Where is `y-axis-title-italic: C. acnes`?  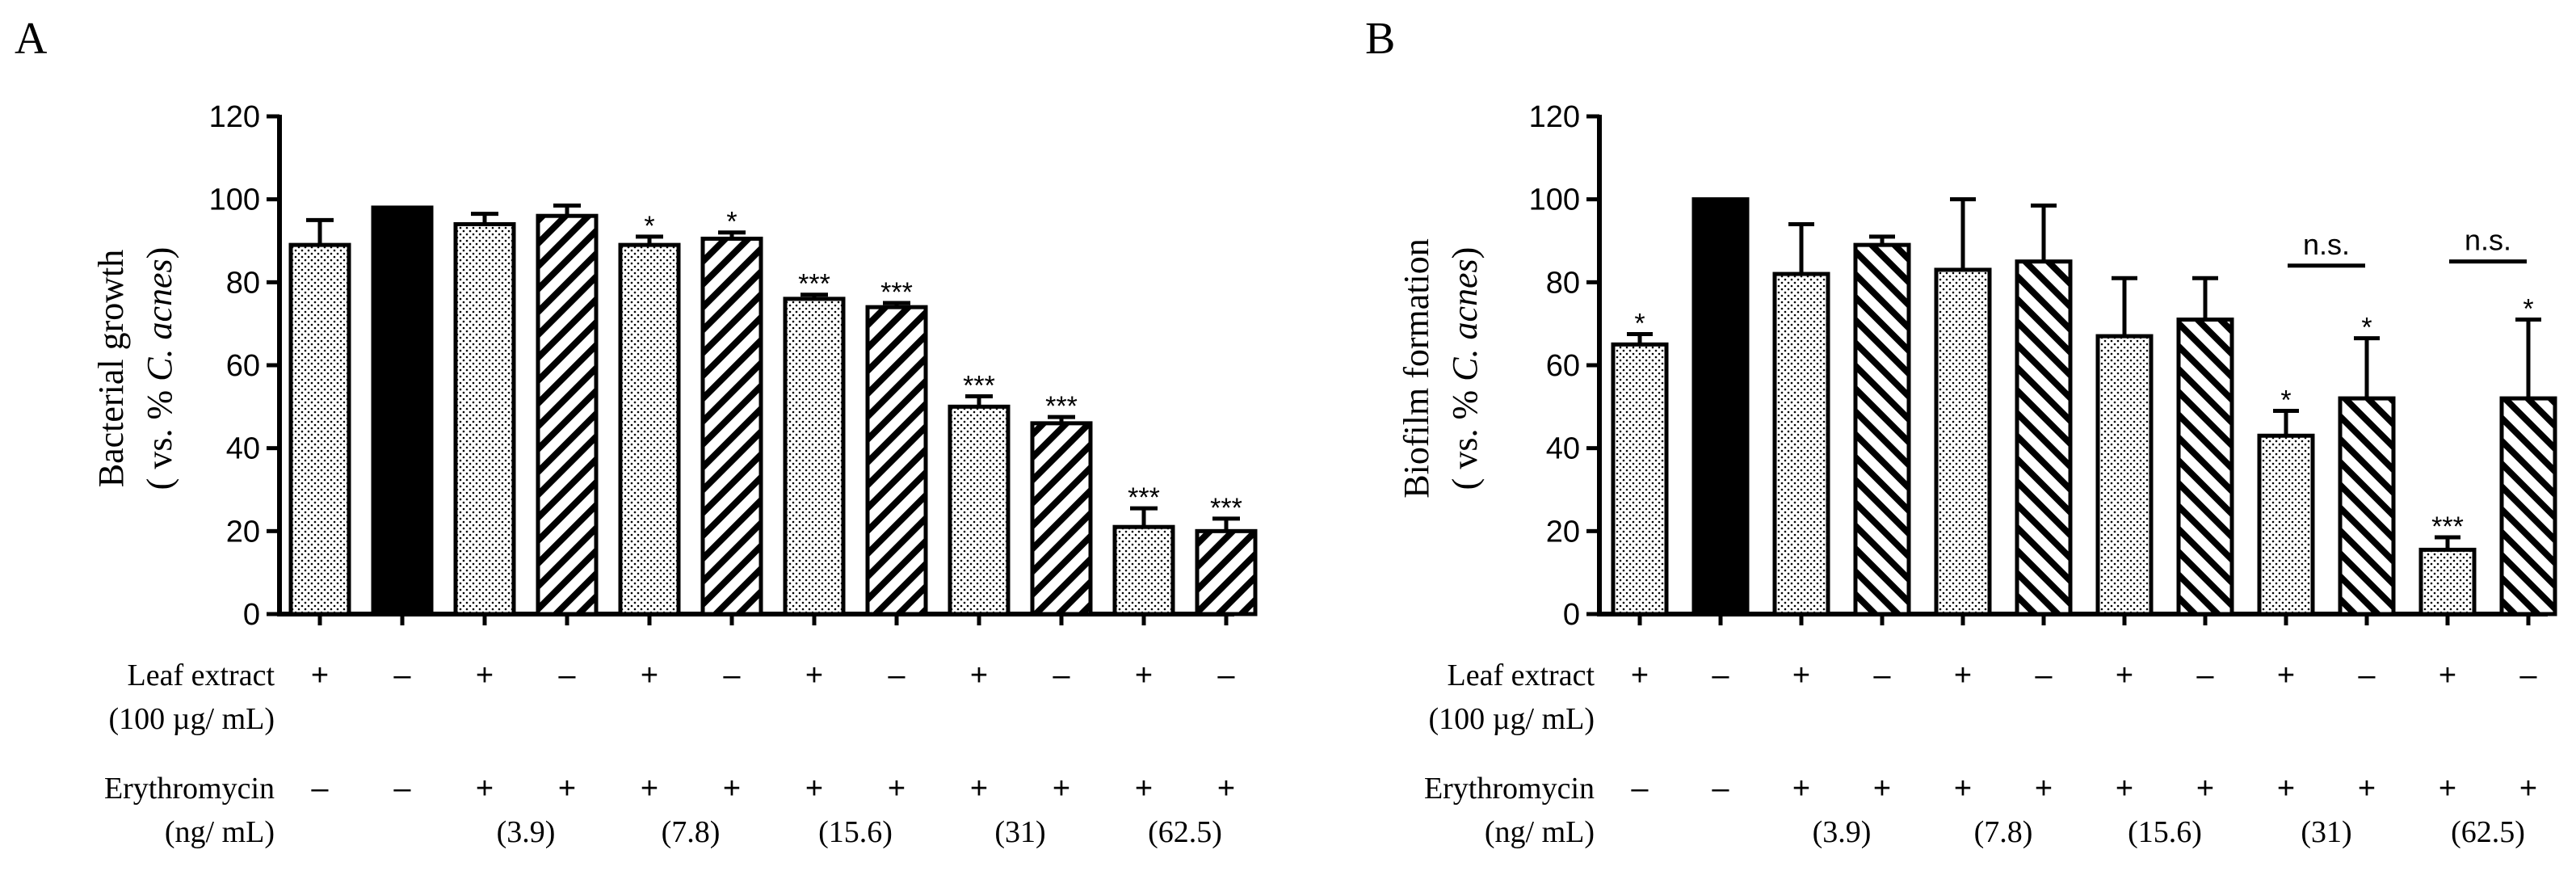 y-axis-title-italic: C. acnes is located at coordinates (159, 320).